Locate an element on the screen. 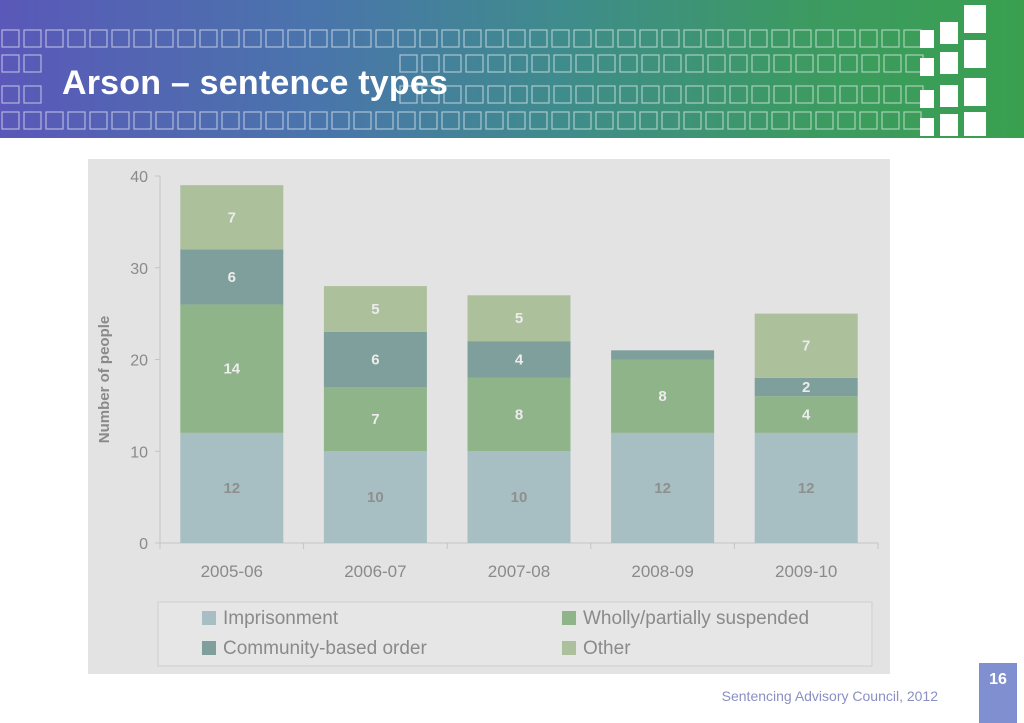 The height and width of the screenshot is (723, 1024). data-label: 4 is located at coordinates (519, 360).